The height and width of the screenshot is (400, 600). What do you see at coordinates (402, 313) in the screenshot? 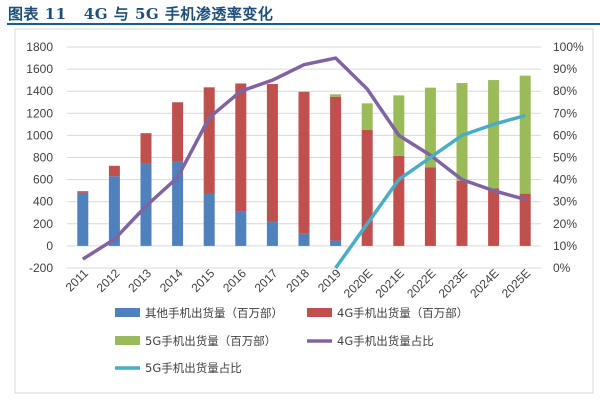
I see `legend-label: 4G手机出货量（百万部）` at bounding box center [402, 313].